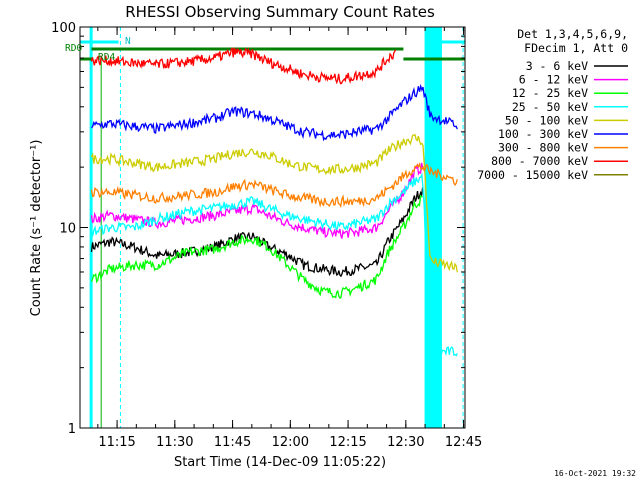 This screenshot has width=640, height=480. Describe the element at coordinates (128, 41) in the screenshot. I see `n-label: N` at that location.